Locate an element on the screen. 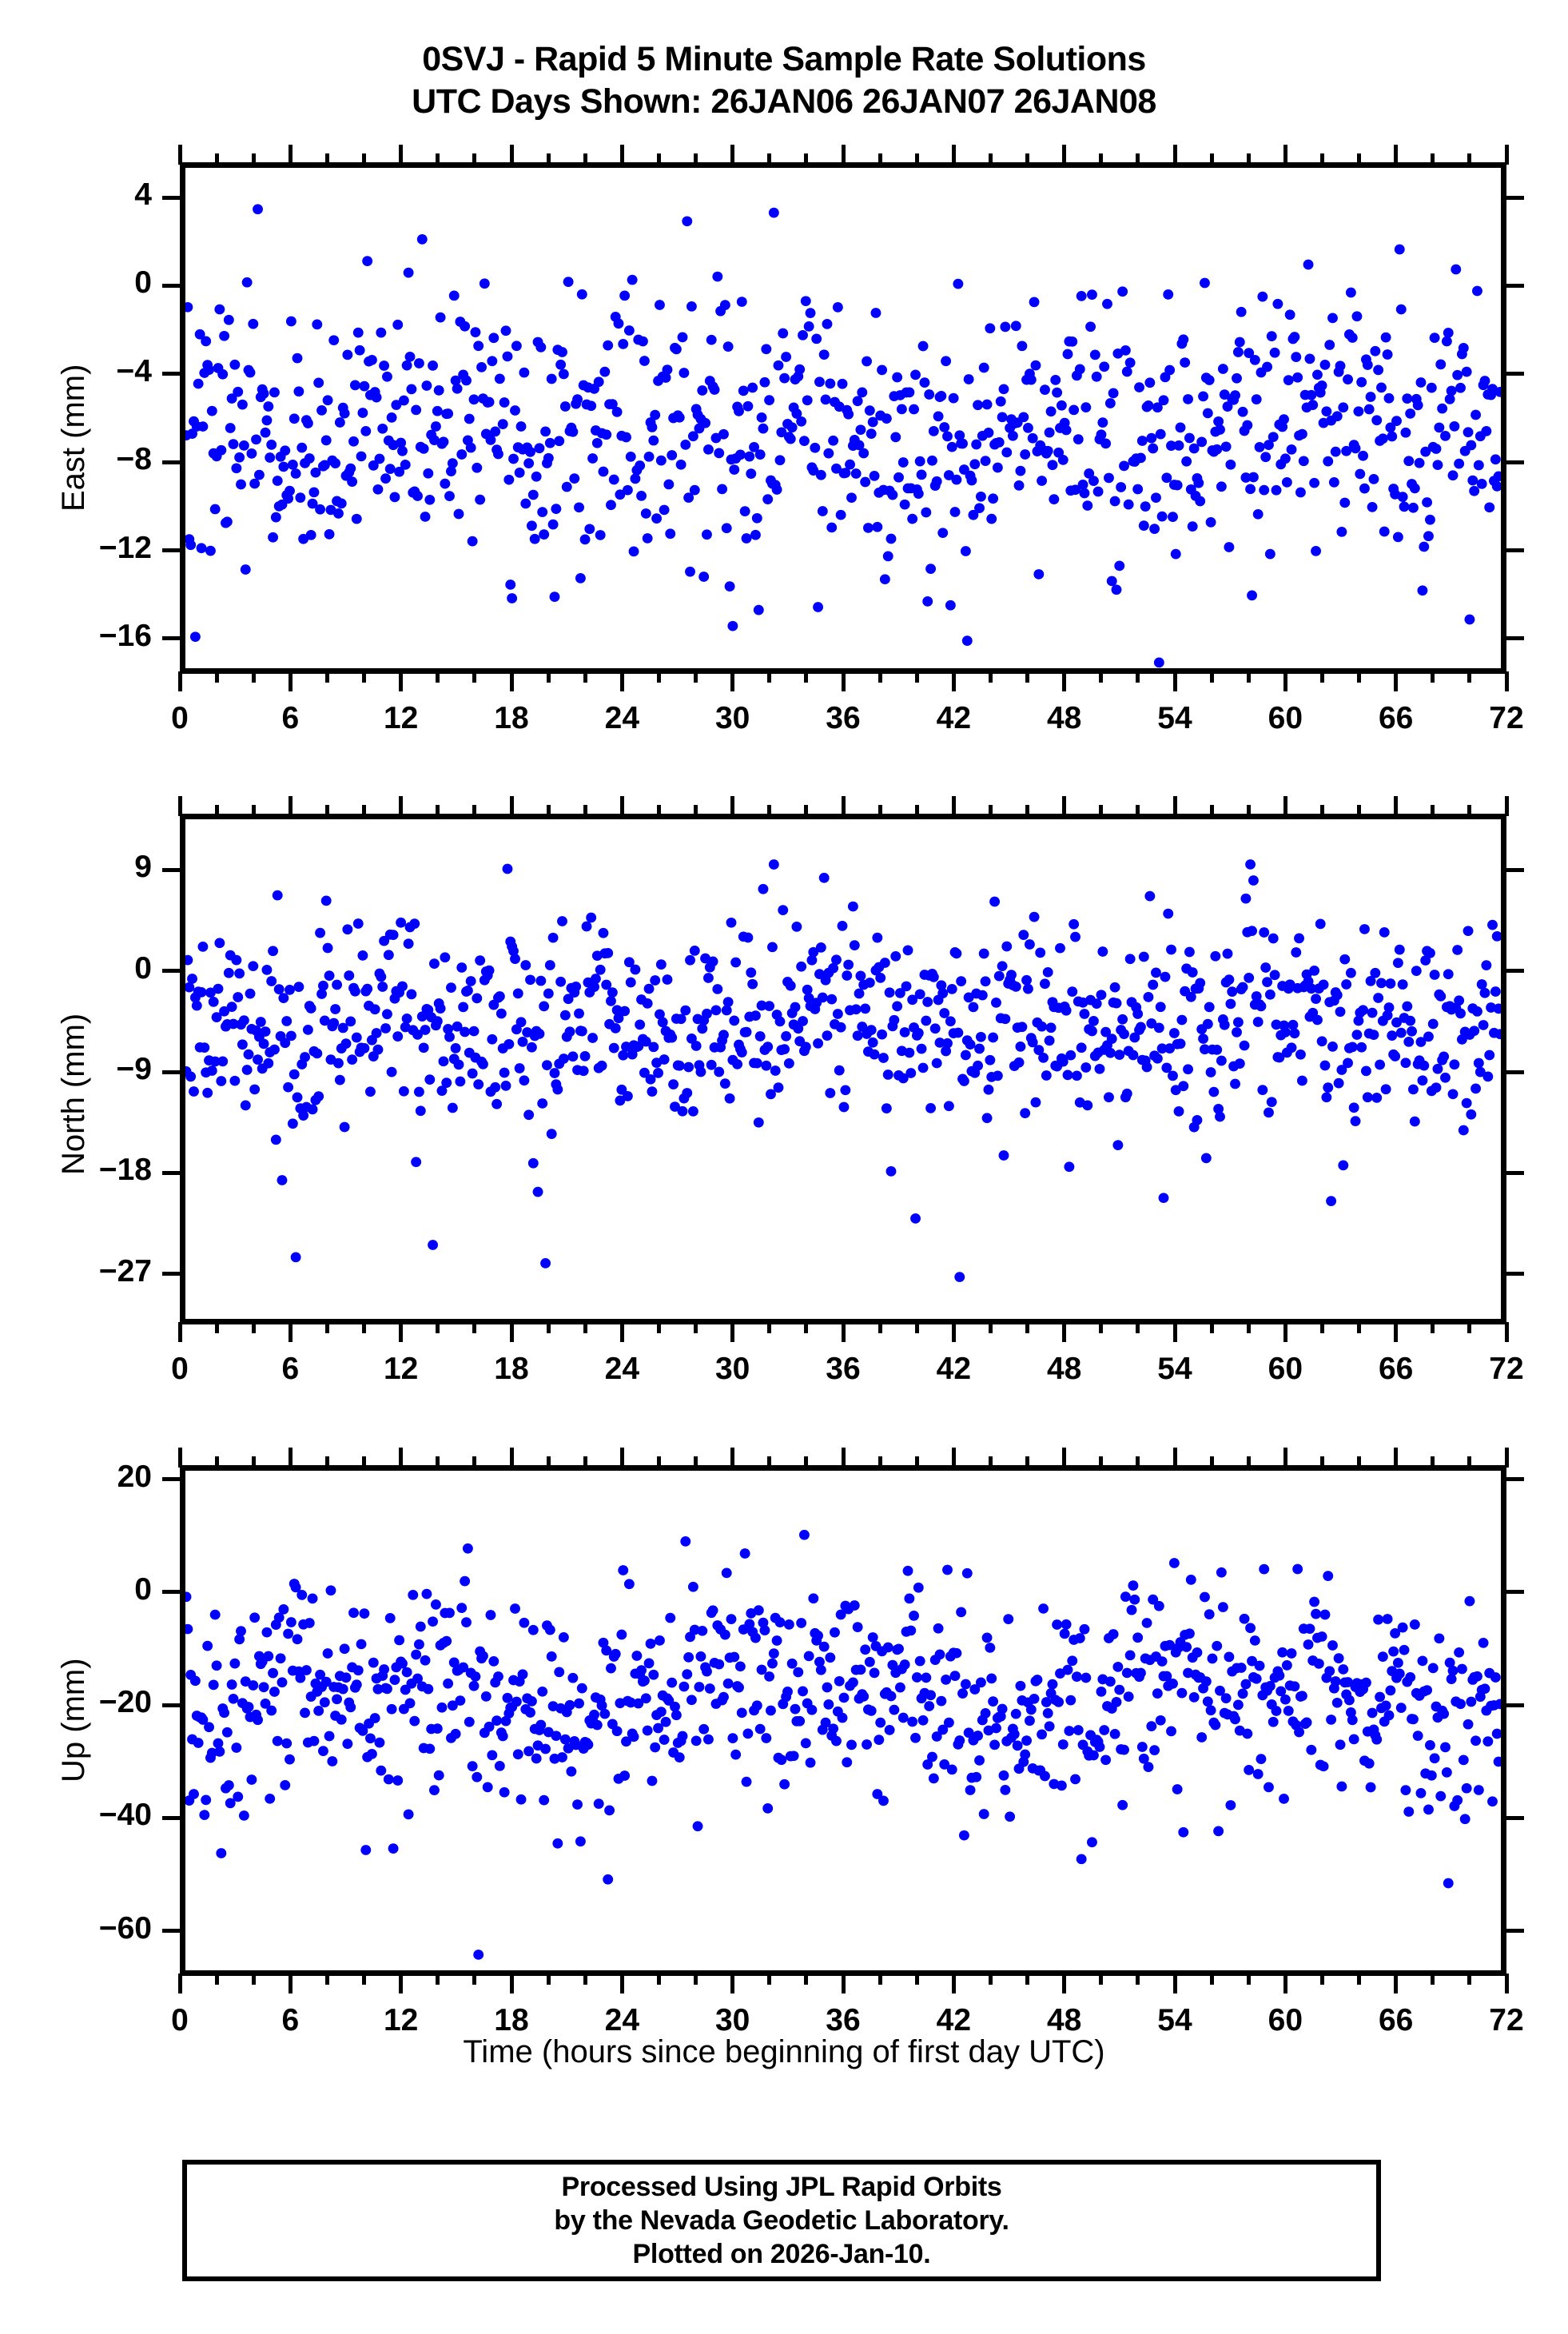 Image resolution: width=1568 pixels, height=2334 pixels. y-axis-title-north: North (mm) is located at coordinates (73, 1094).